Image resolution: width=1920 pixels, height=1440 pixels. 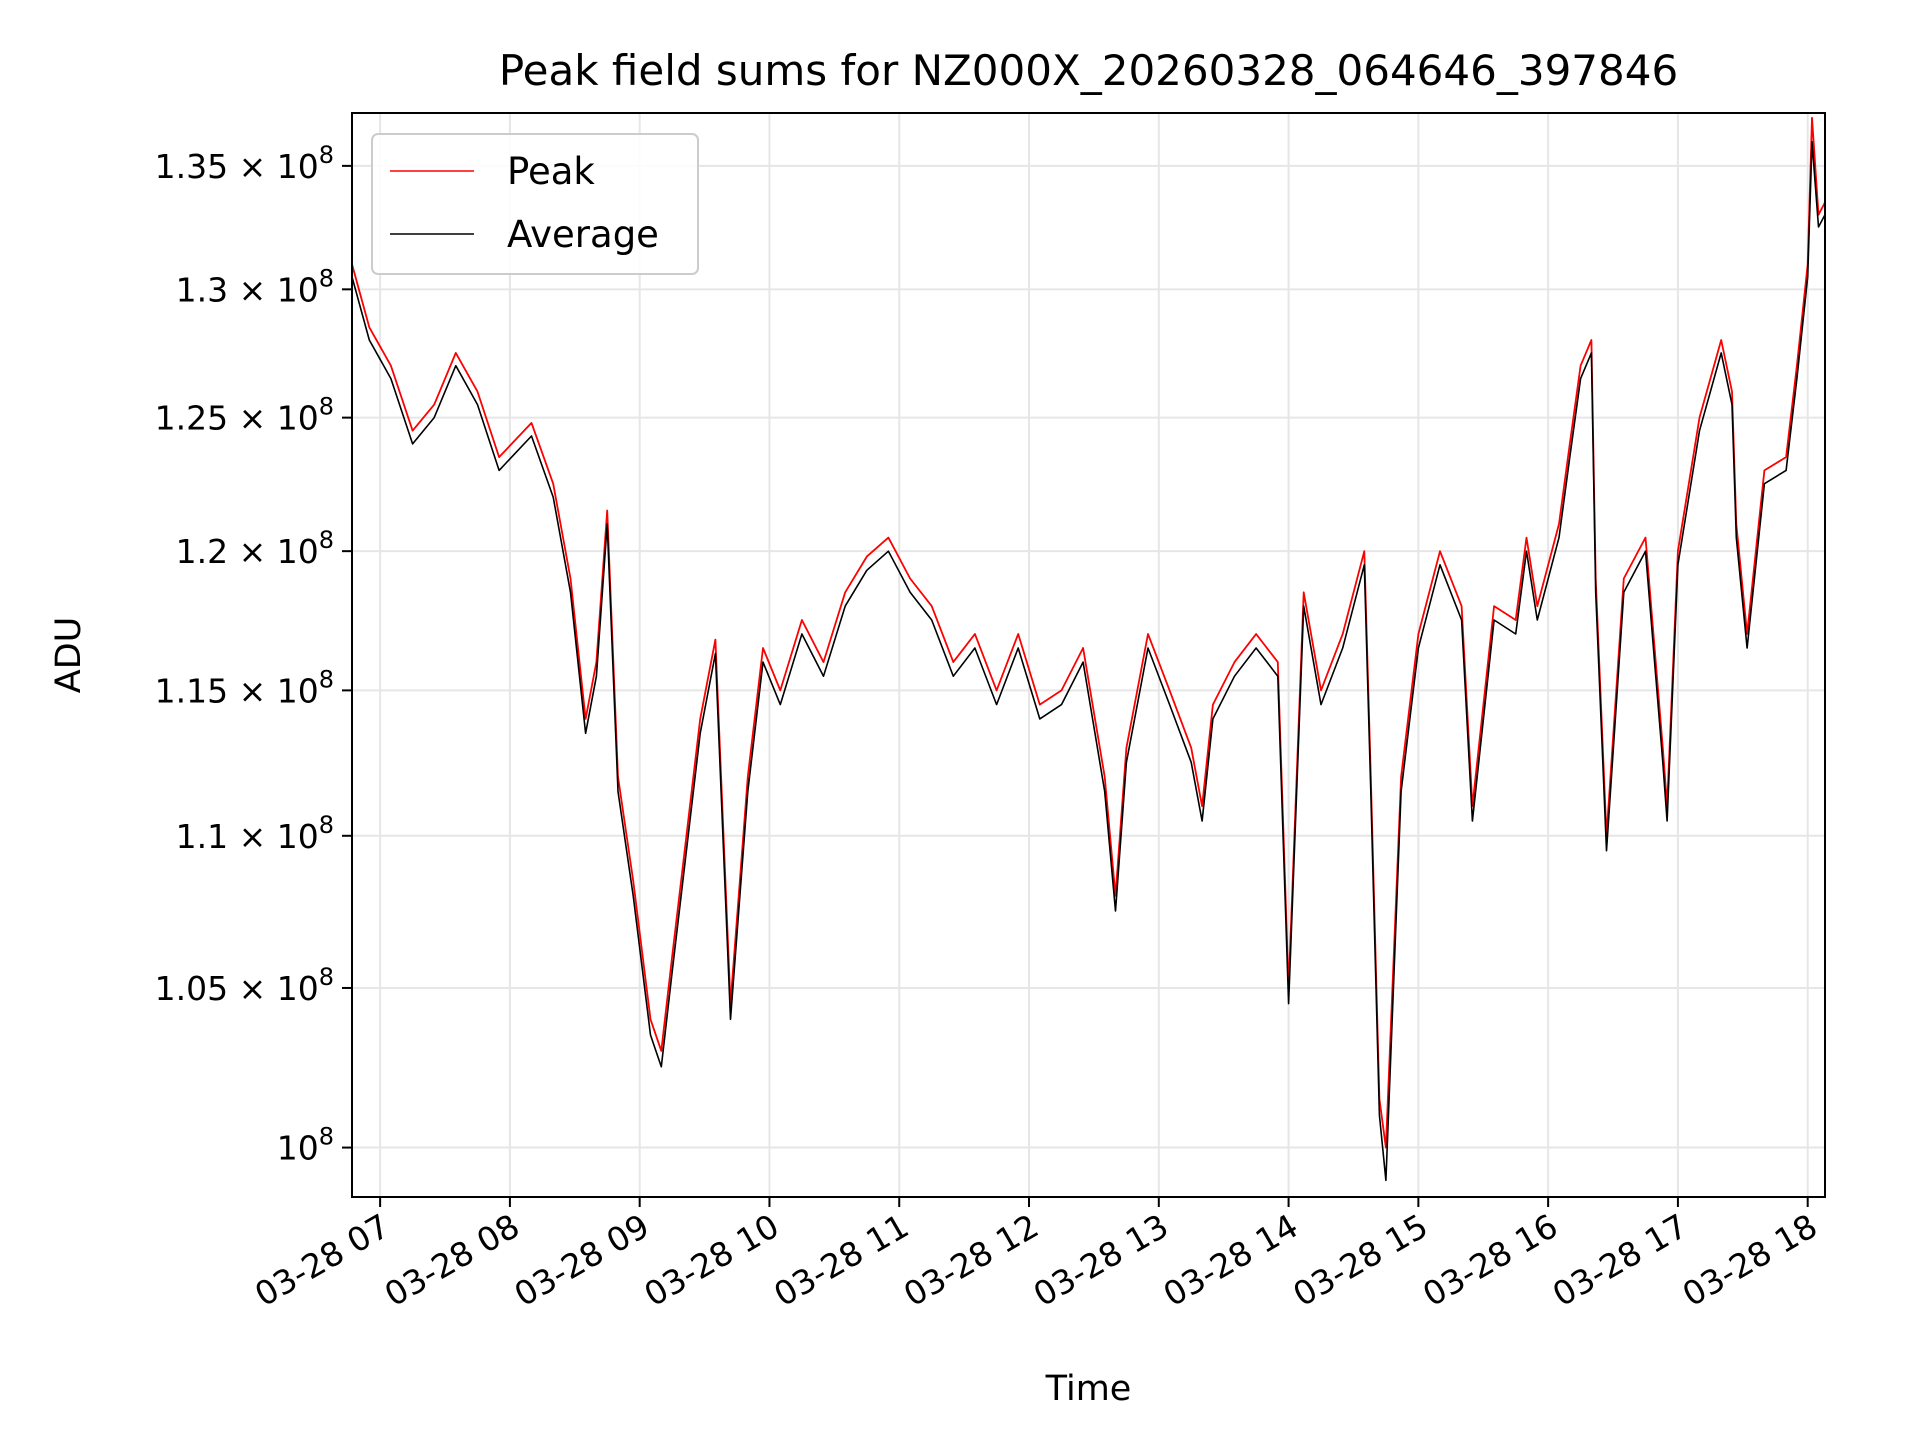 What do you see at coordinates (226, 289) in the screenshot?
I see `y-tick-mantissa: 1.3 ×` at bounding box center [226, 289].